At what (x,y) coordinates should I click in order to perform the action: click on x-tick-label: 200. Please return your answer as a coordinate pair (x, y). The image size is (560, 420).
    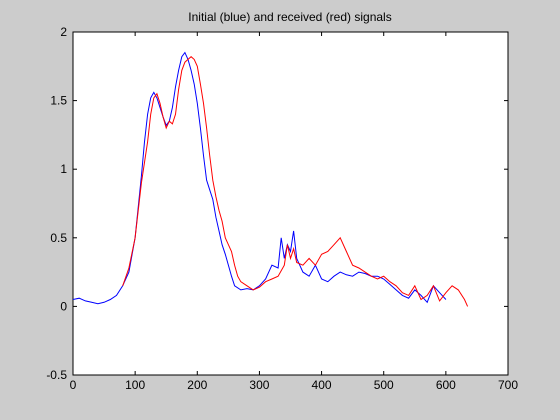
    Looking at the image, I should click on (197, 385).